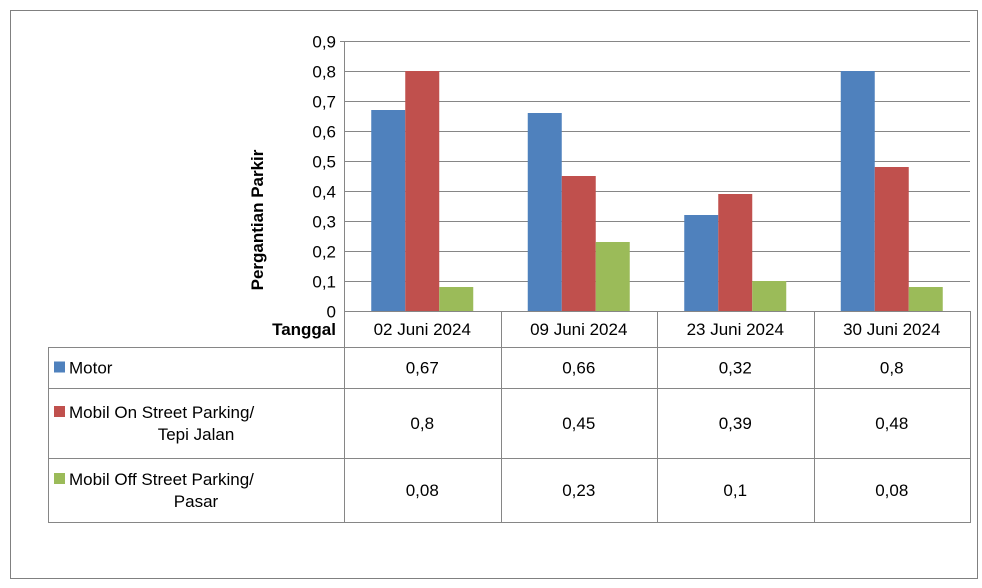 This screenshot has height=588, width=982. What do you see at coordinates (735, 329) in the screenshot?
I see `category-label: 23 Juni 2024` at bounding box center [735, 329].